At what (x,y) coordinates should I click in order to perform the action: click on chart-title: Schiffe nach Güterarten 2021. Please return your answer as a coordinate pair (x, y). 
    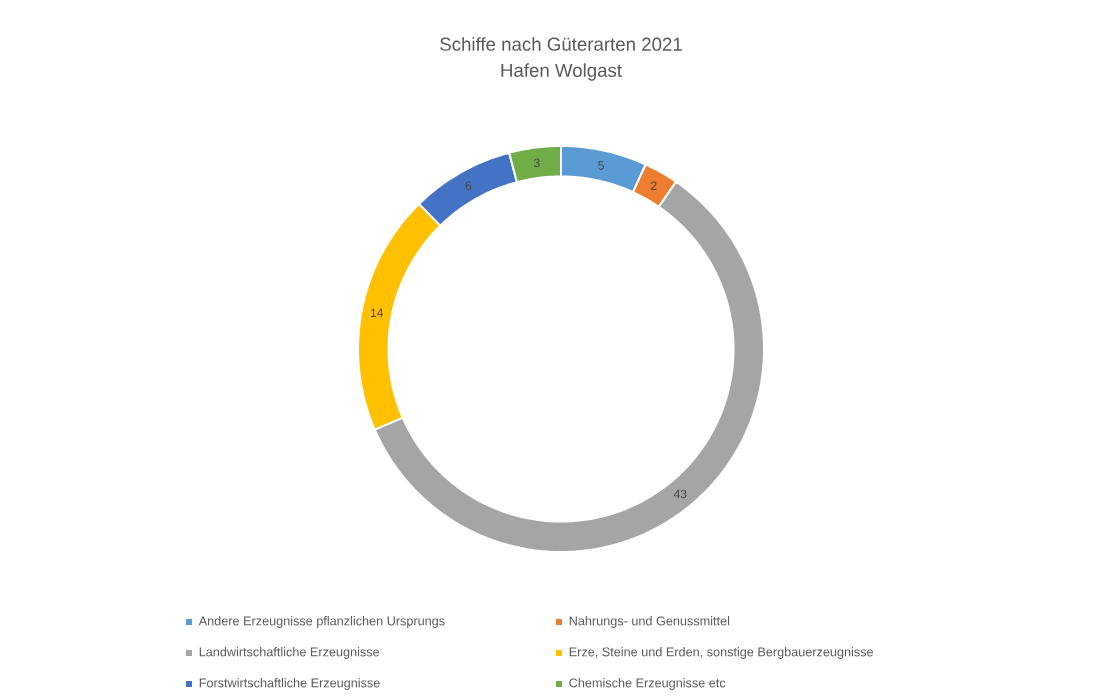
    Looking at the image, I should click on (561, 44).